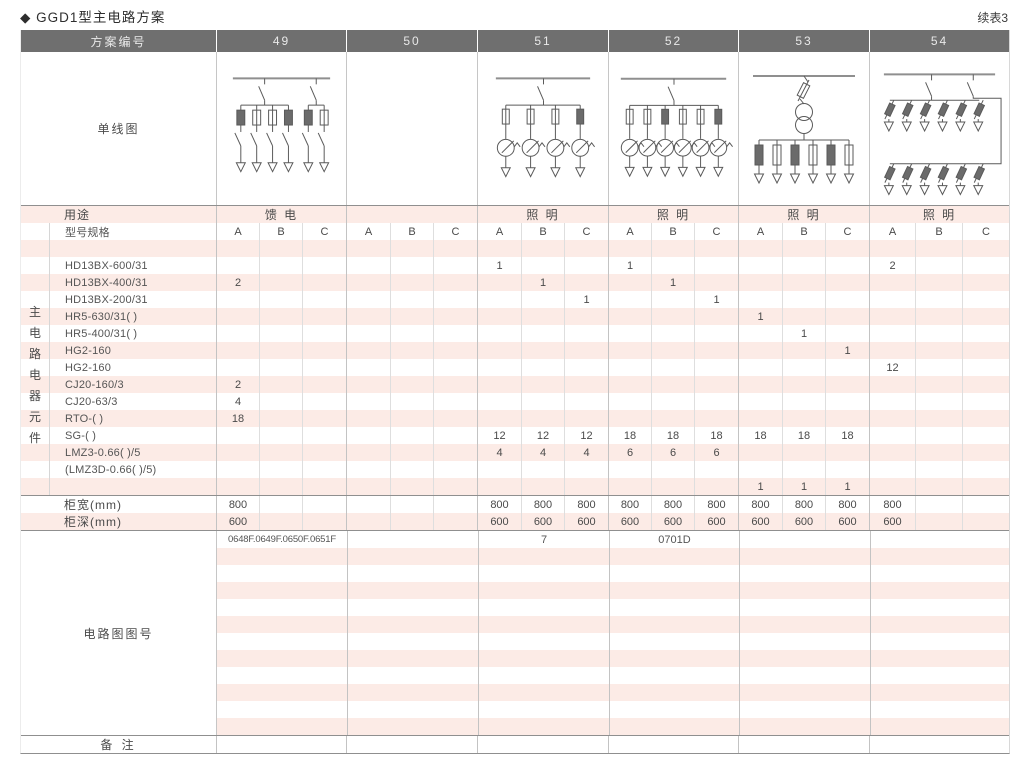  What do you see at coordinates (34, 438) in the screenshot?
I see `component-group-char: 件` at bounding box center [34, 438].